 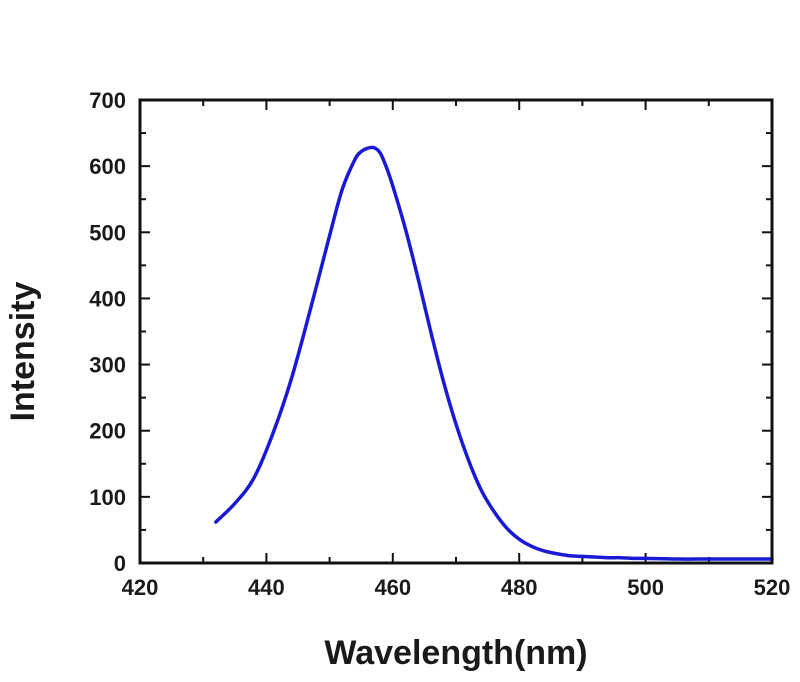 I want to click on x-tick-label: 420, so click(x=140, y=587).